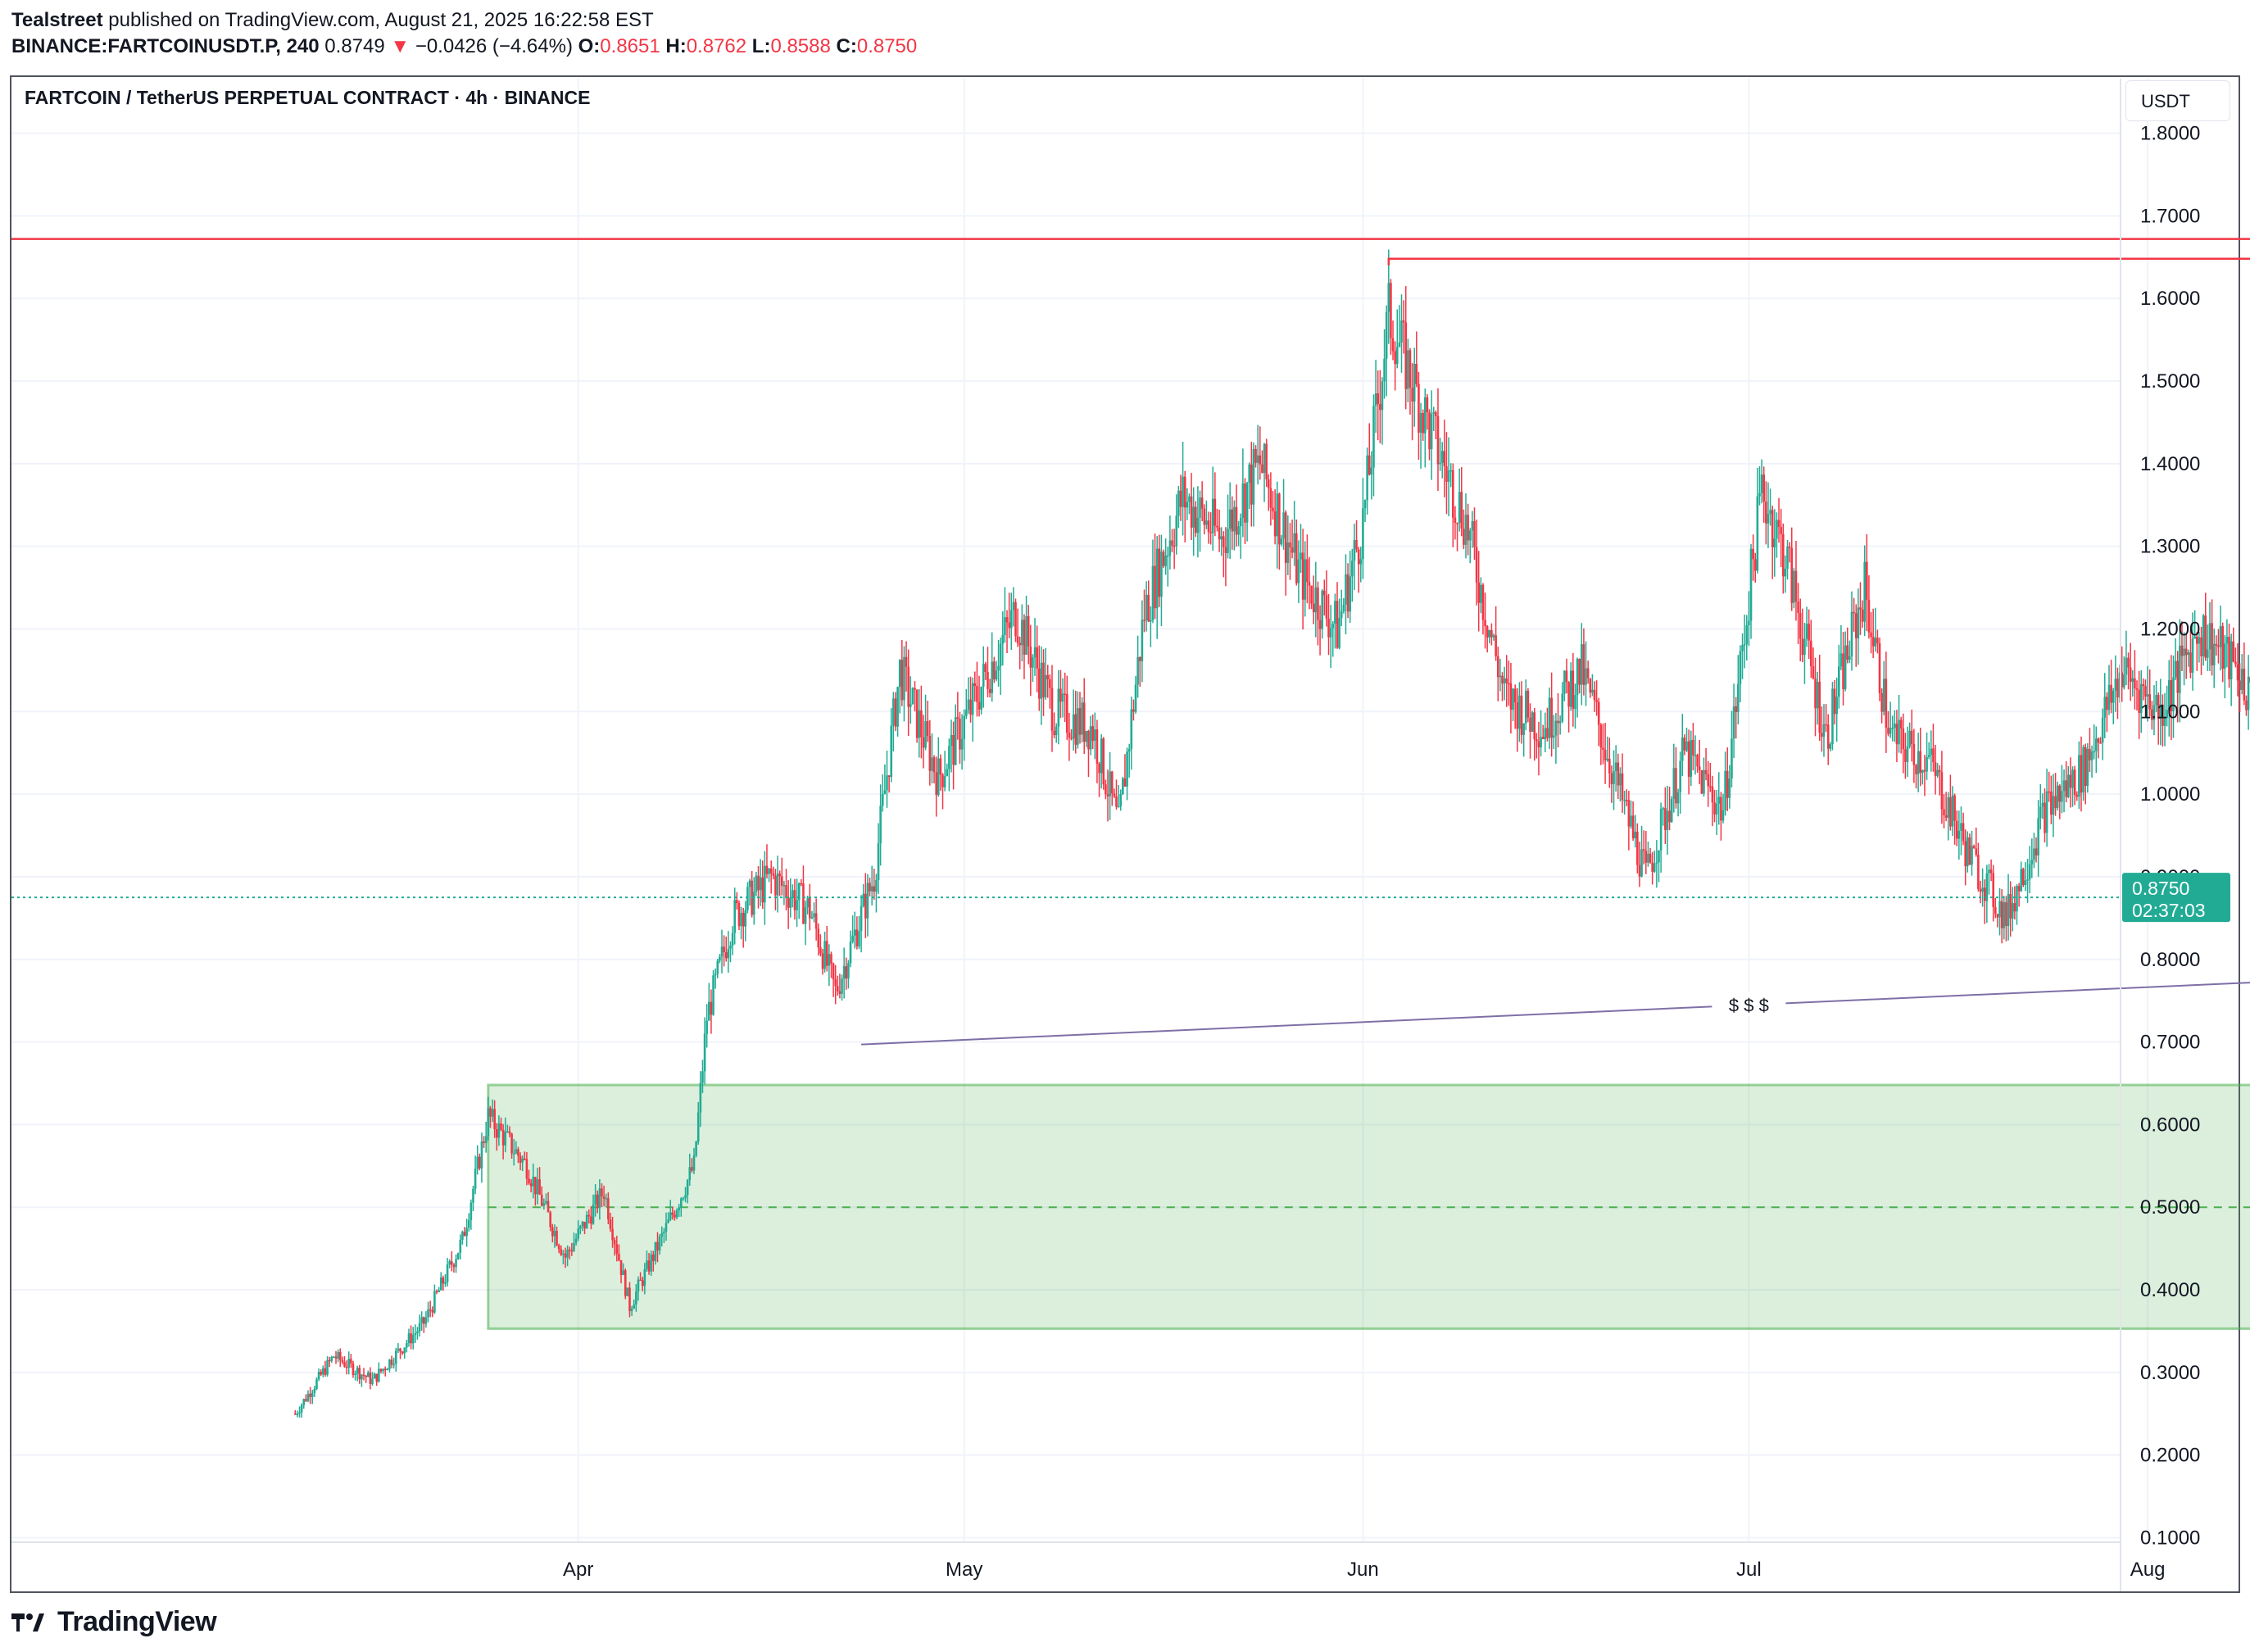 The image size is (2250, 1652). I want to click on y-tick-label: 0.2000, so click(2170, 1456).